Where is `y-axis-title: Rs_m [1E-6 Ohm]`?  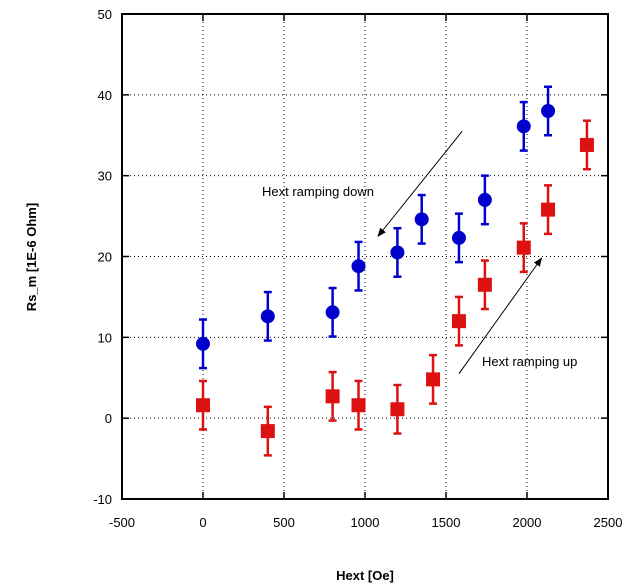
y-axis-title: Rs_m [1E-6 Ohm] is located at coordinates (31, 257).